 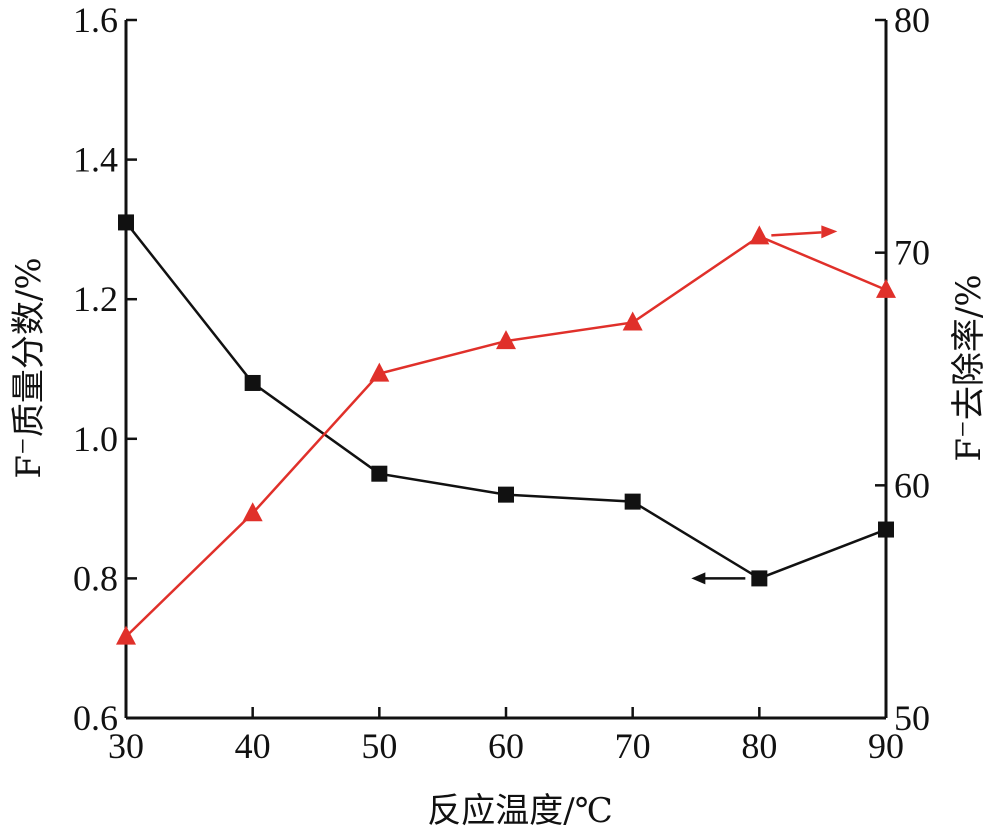 What do you see at coordinates (764, 405) in the screenshot?
I see `annotations` at bounding box center [764, 405].